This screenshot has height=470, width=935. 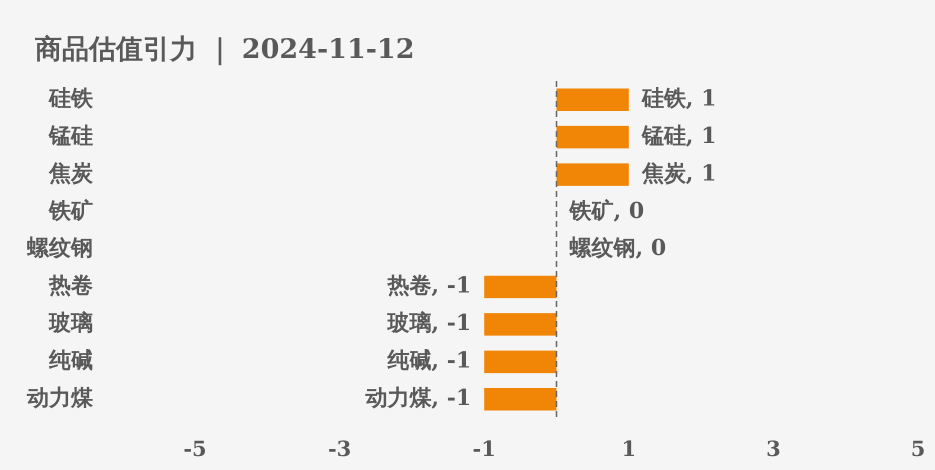 What do you see at coordinates (71, 98) in the screenshot?
I see `y-tick-label: 硅铁` at bounding box center [71, 98].